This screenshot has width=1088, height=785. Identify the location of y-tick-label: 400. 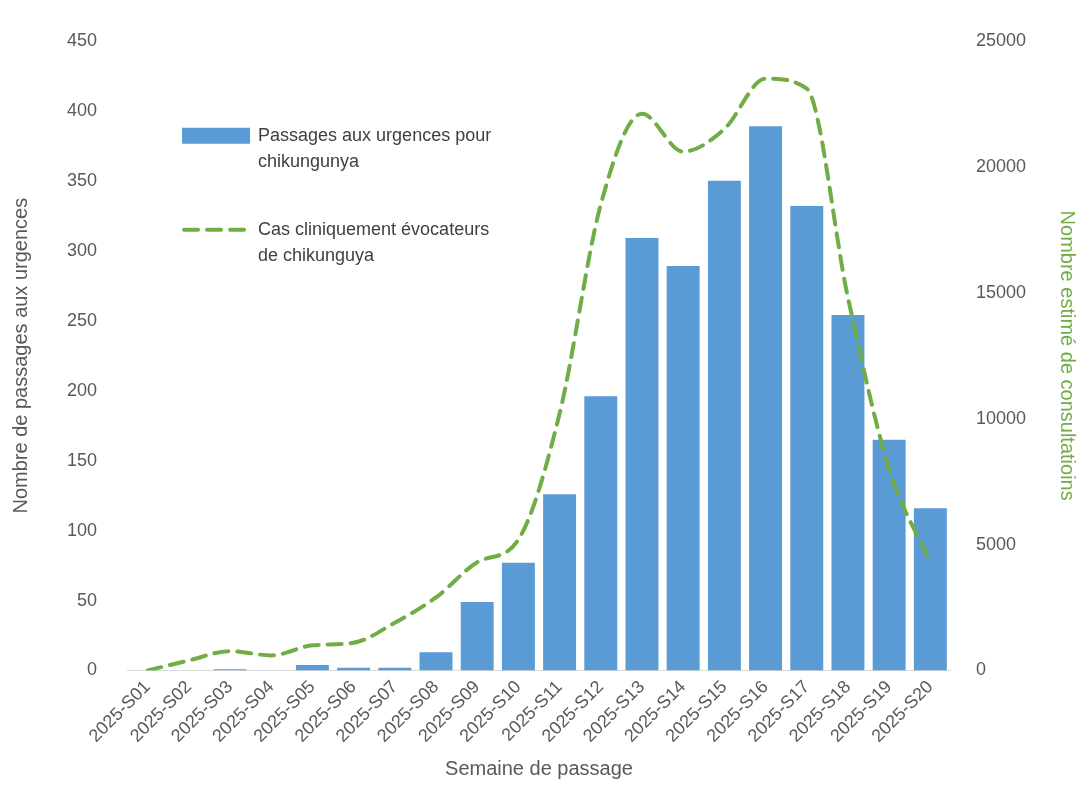
(82, 109).